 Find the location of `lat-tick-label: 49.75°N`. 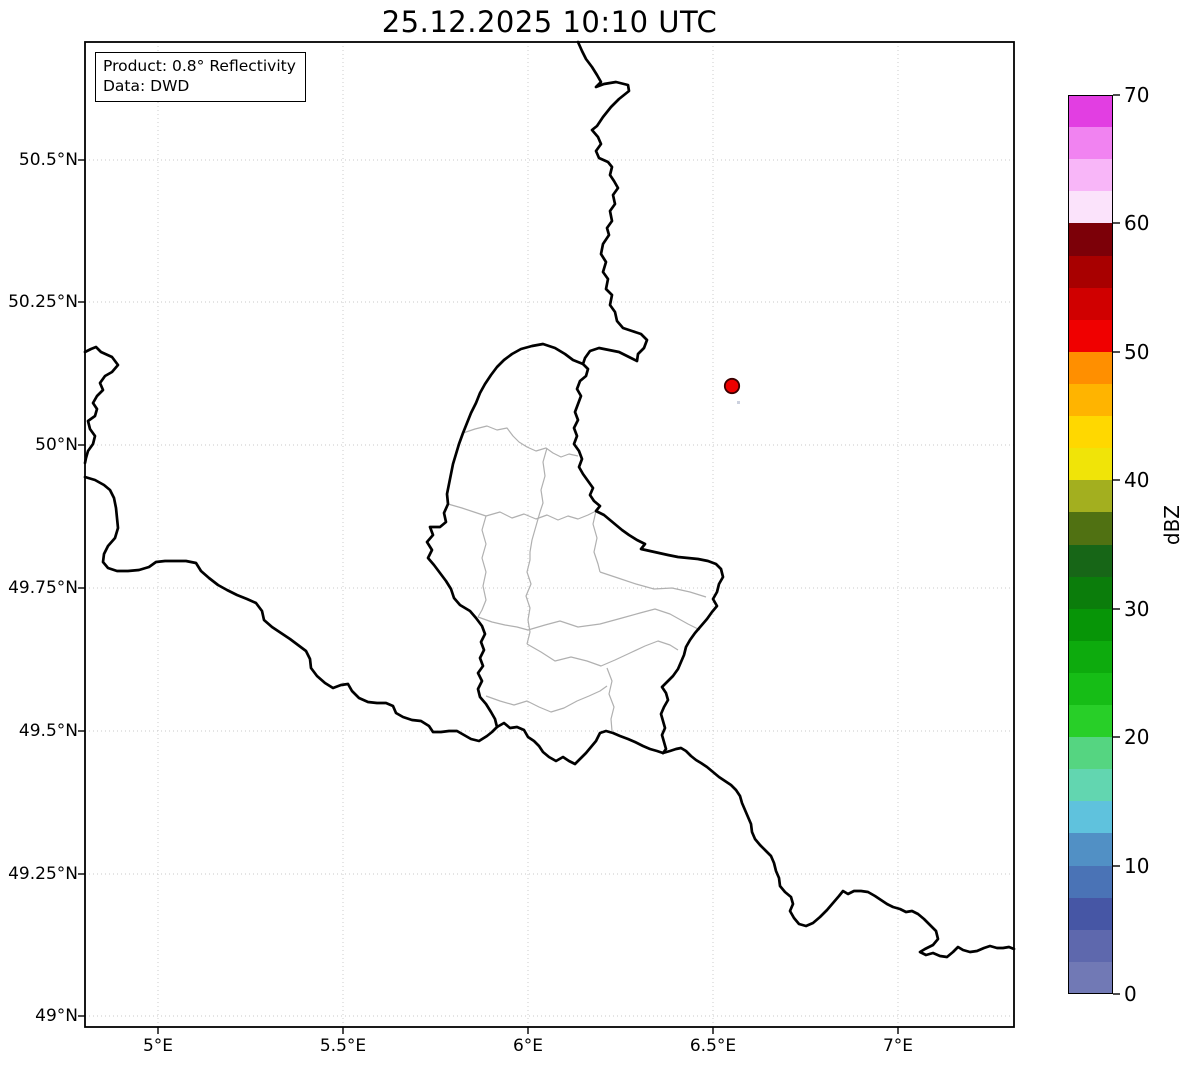

lat-tick-label: 49.75°N is located at coordinates (43, 588).